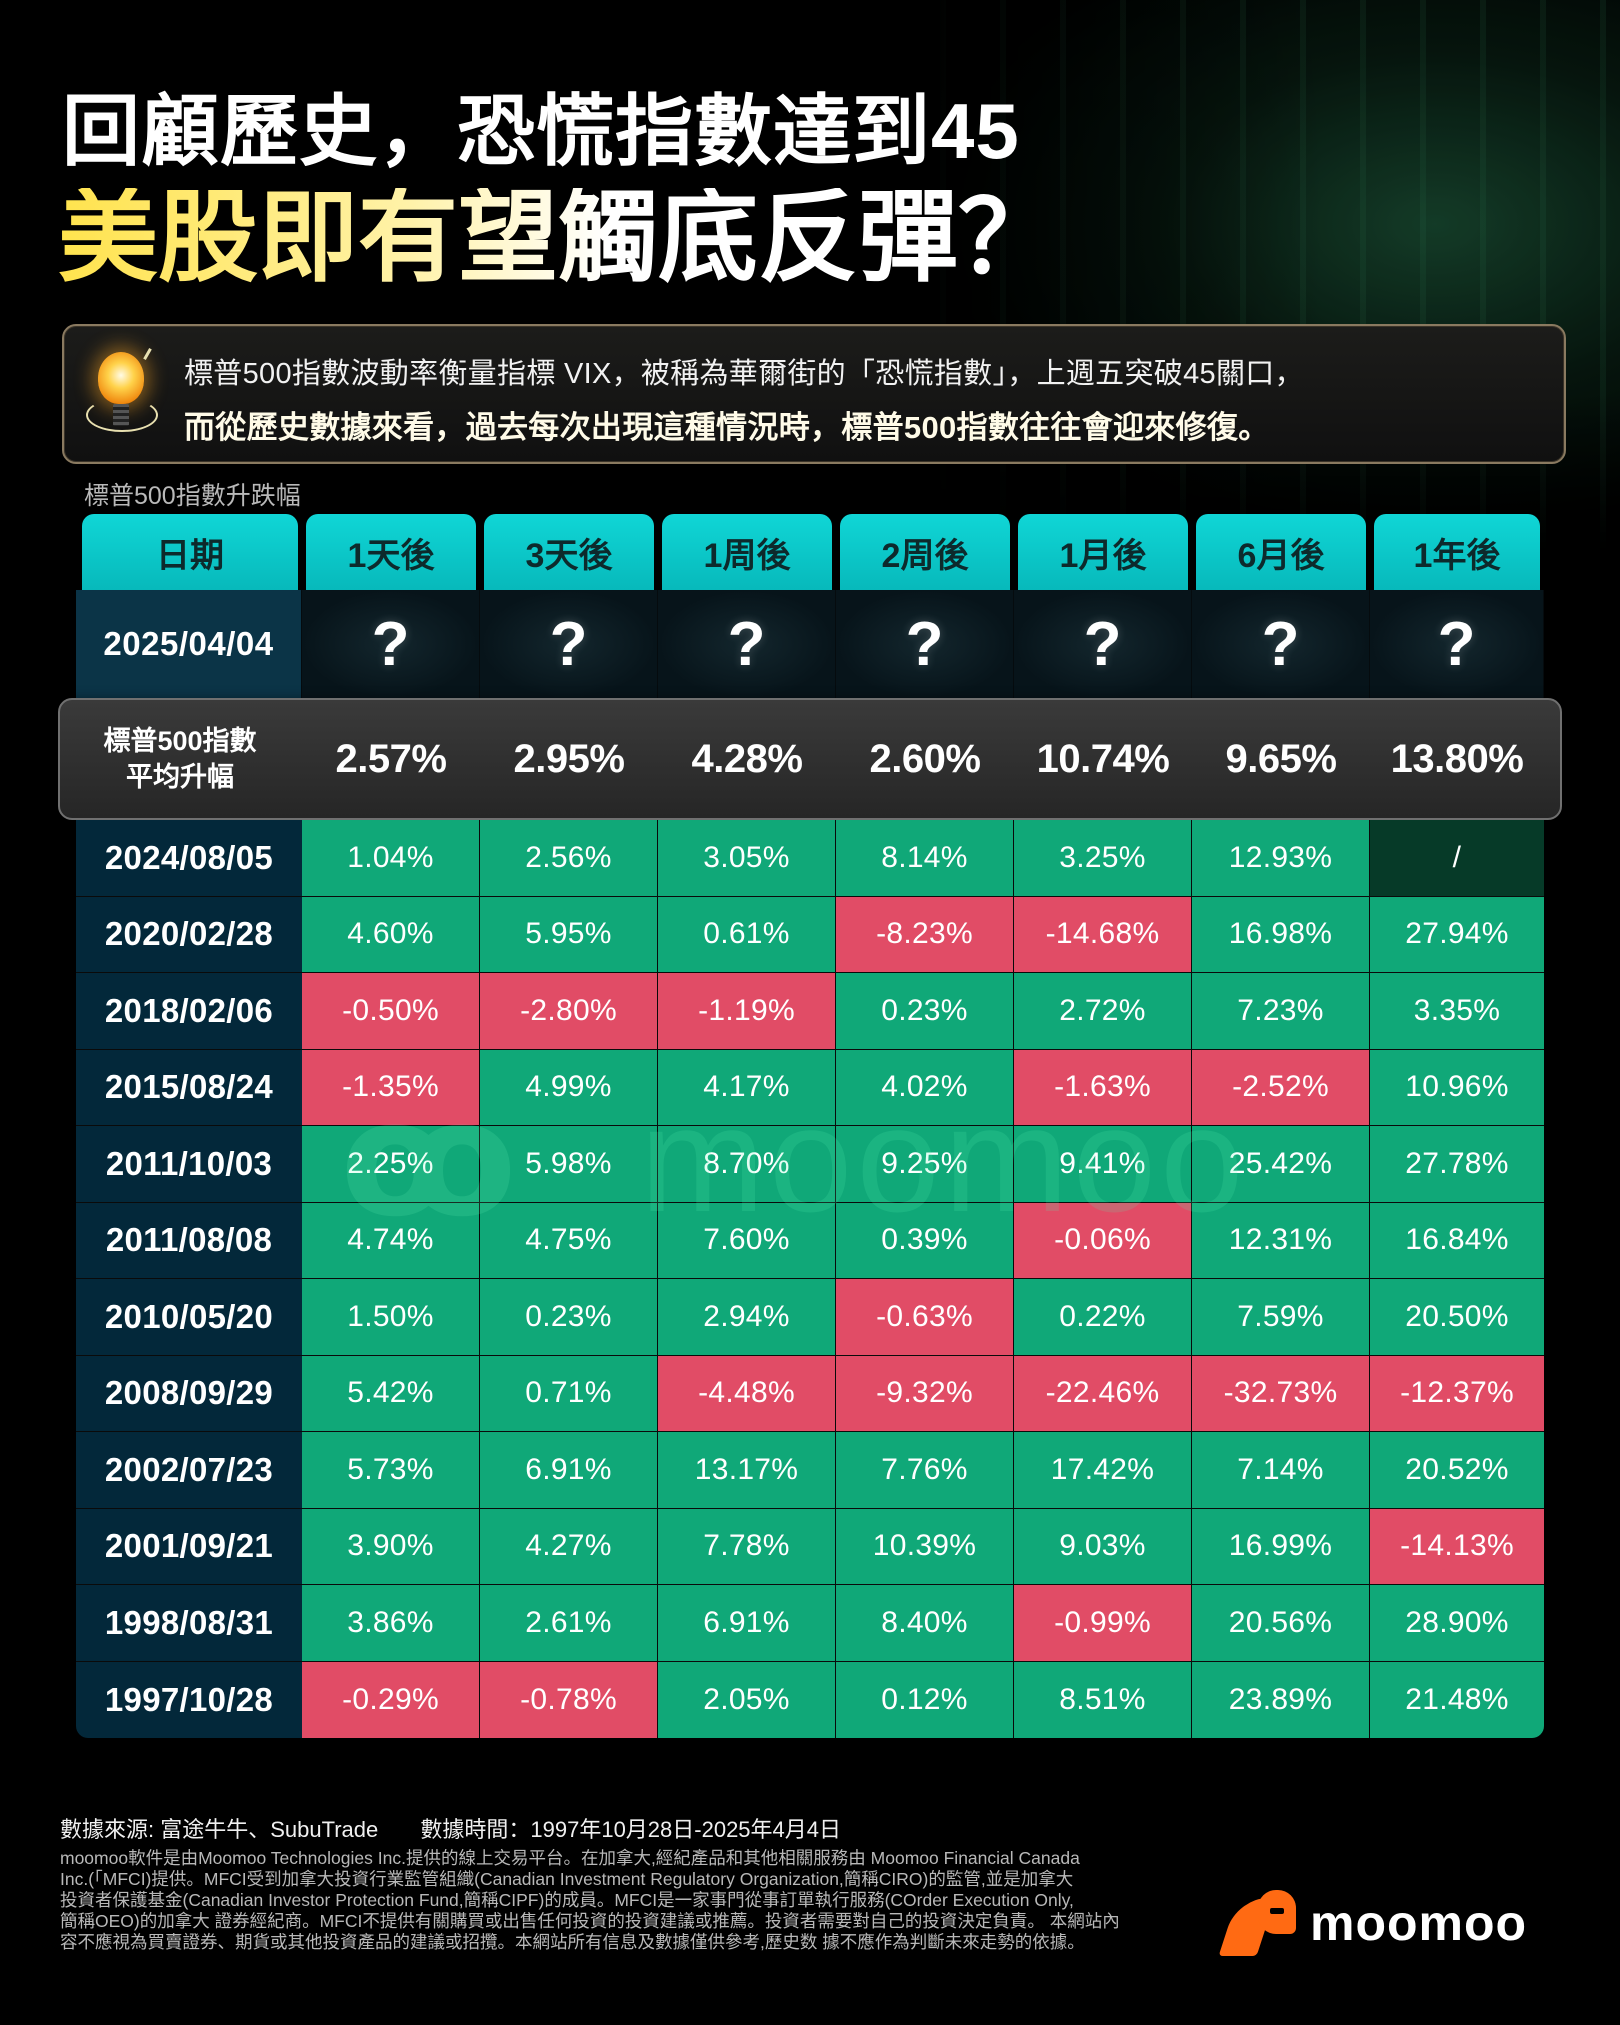  Describe the element at coordinates (391, 1087) in the screenshot. I see `negative-value-cell: -1.35%` at that location.